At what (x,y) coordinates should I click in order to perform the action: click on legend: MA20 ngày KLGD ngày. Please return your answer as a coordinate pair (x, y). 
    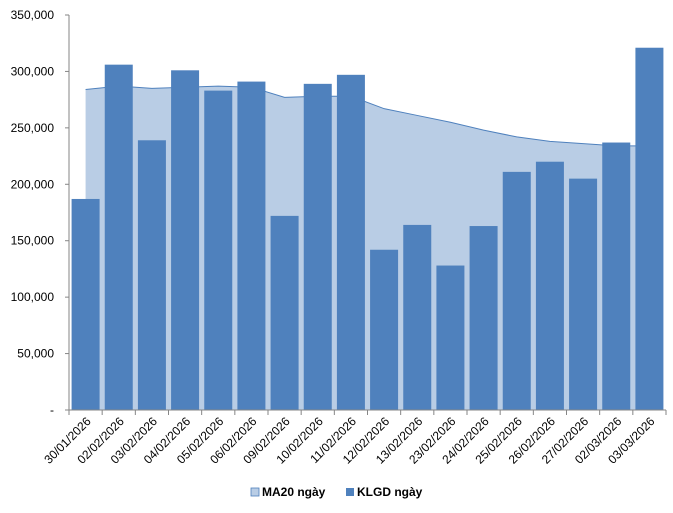
    Looking at the image, I should click on (336, 492).